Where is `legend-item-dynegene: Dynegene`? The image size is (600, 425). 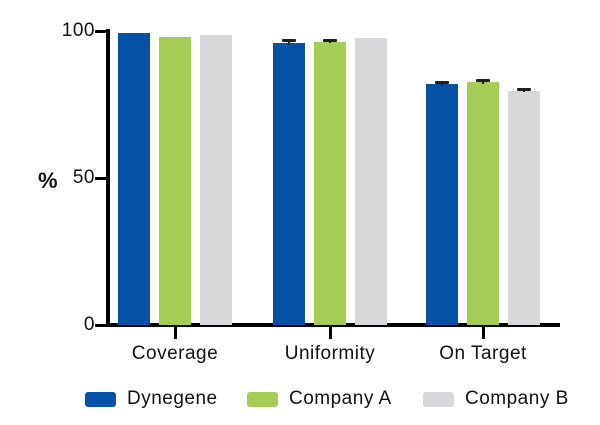
legend-item-dynegene: Dynegene is located at coordinates (151, 399).